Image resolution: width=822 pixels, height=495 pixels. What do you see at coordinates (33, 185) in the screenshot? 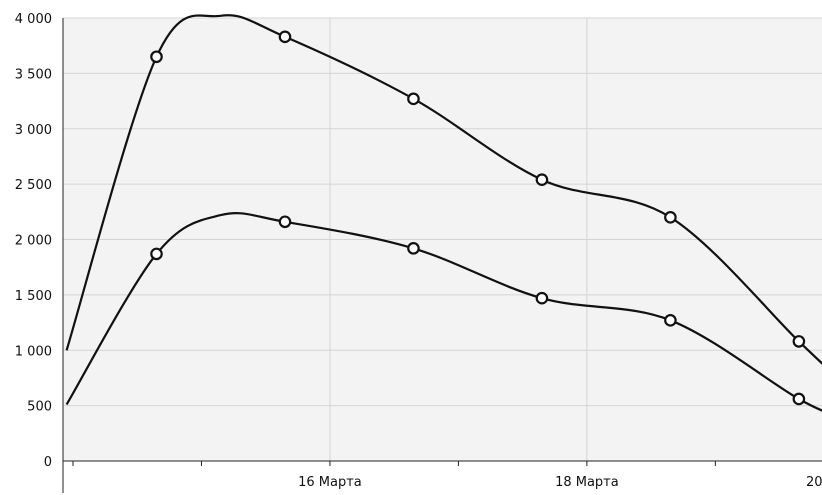
I see `y-tick-label: 2 500` at bounding box center [33, 185].